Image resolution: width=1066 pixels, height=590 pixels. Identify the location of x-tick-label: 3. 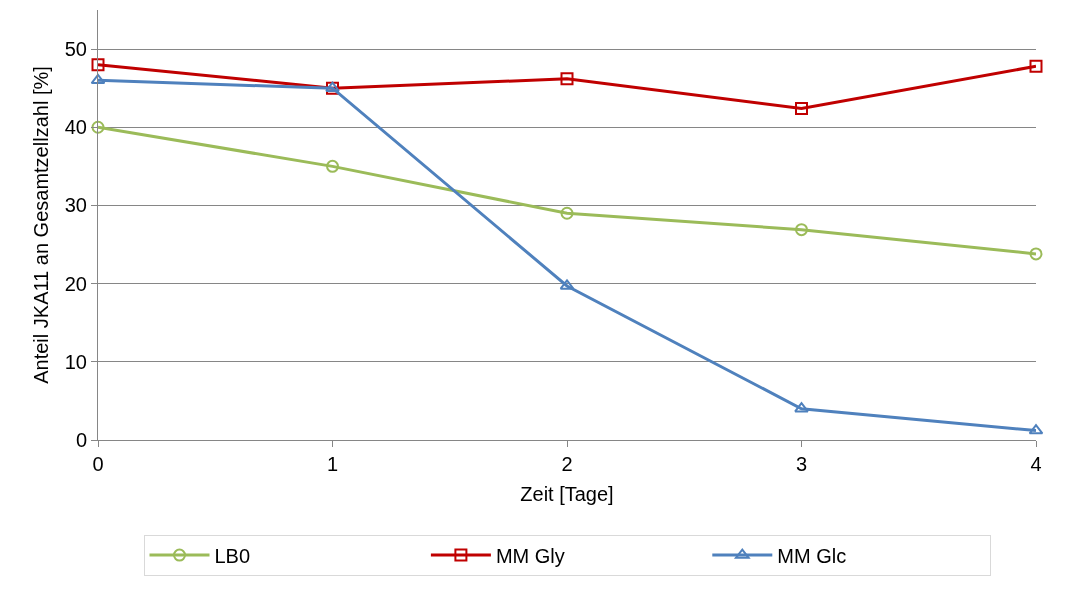
(801, 464).